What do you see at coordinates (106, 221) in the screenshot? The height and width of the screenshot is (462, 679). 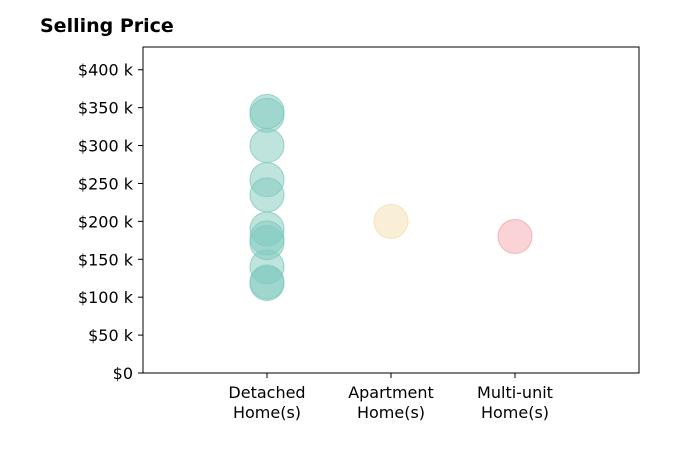 I see `y-tick-label: $200 k` at bounding box center [106, 221].